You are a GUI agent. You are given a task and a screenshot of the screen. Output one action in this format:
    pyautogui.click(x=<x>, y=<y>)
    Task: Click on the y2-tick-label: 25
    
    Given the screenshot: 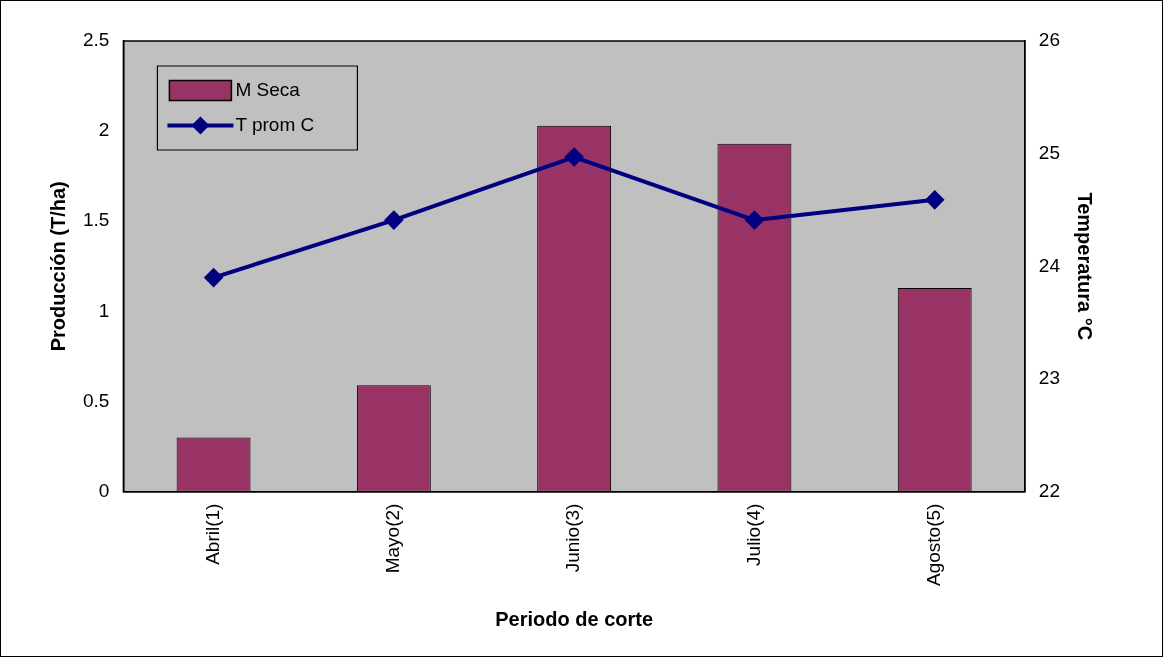 What is the action you would take?
    pyautogui.click(x=1049, y=152)
    